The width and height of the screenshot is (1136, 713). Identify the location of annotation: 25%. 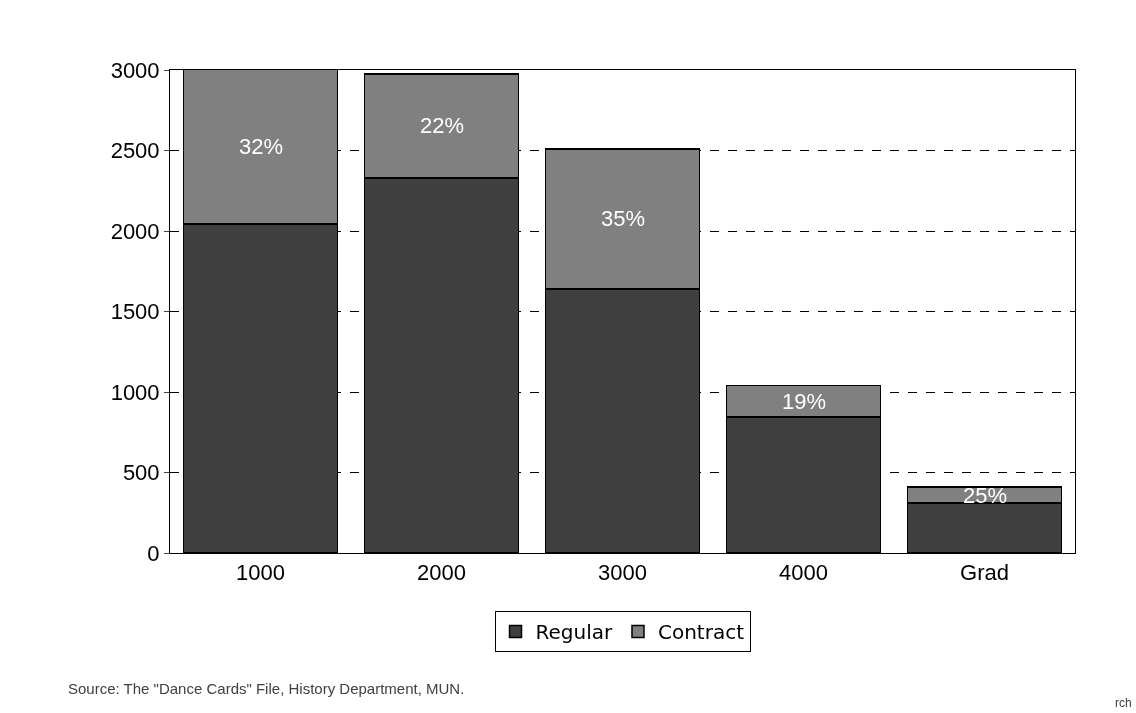
(985, 495).